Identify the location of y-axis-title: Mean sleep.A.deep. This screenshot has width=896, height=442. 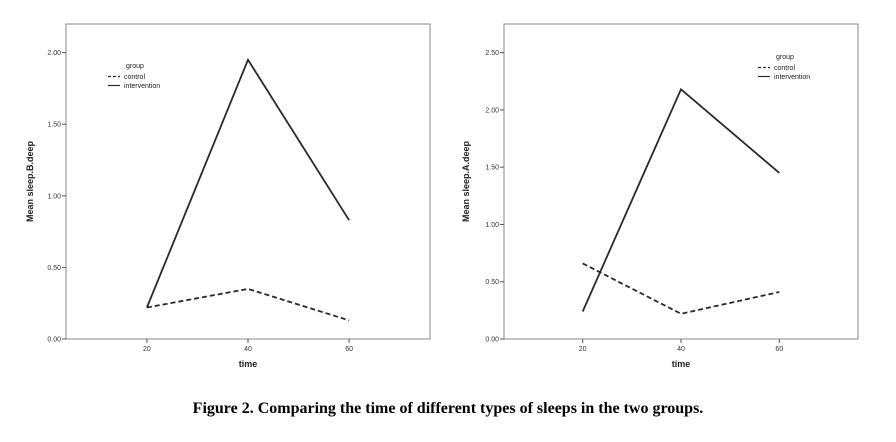
(466, 181).